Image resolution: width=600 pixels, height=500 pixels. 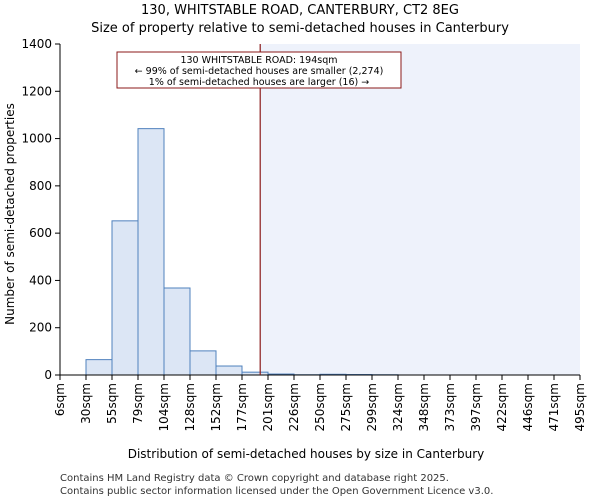 I want to click on y-tick-label: 600, so click(x=40, y=233).